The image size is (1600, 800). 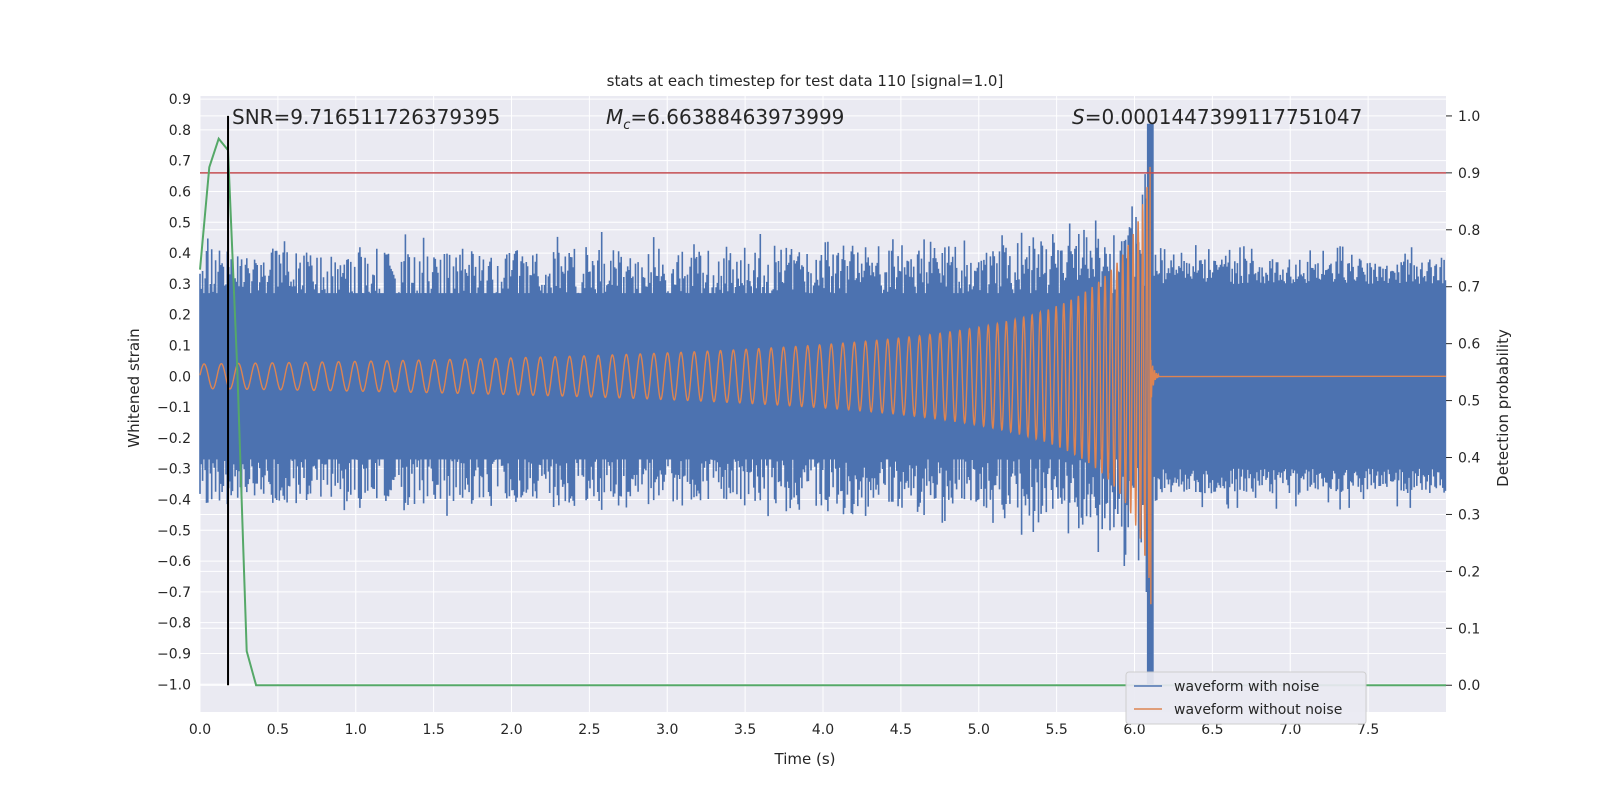 I want to click on s-annotation: S=0.0001447399117751047, so click(x=1217, y=117).